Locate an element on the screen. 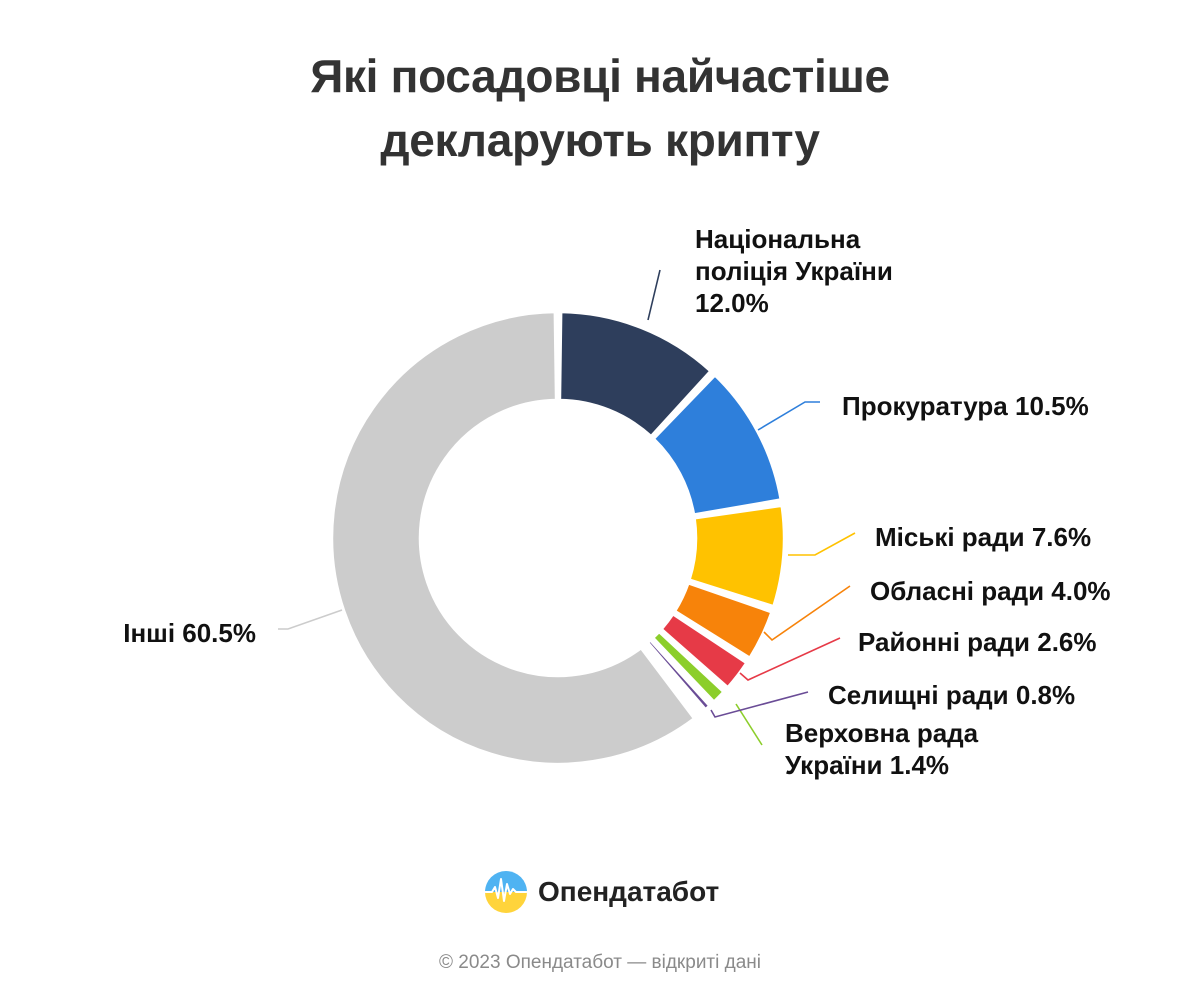 The image size is (1200, 1000). slice-label: Обласні ради 4.0% is located at coordinates (990, 591).